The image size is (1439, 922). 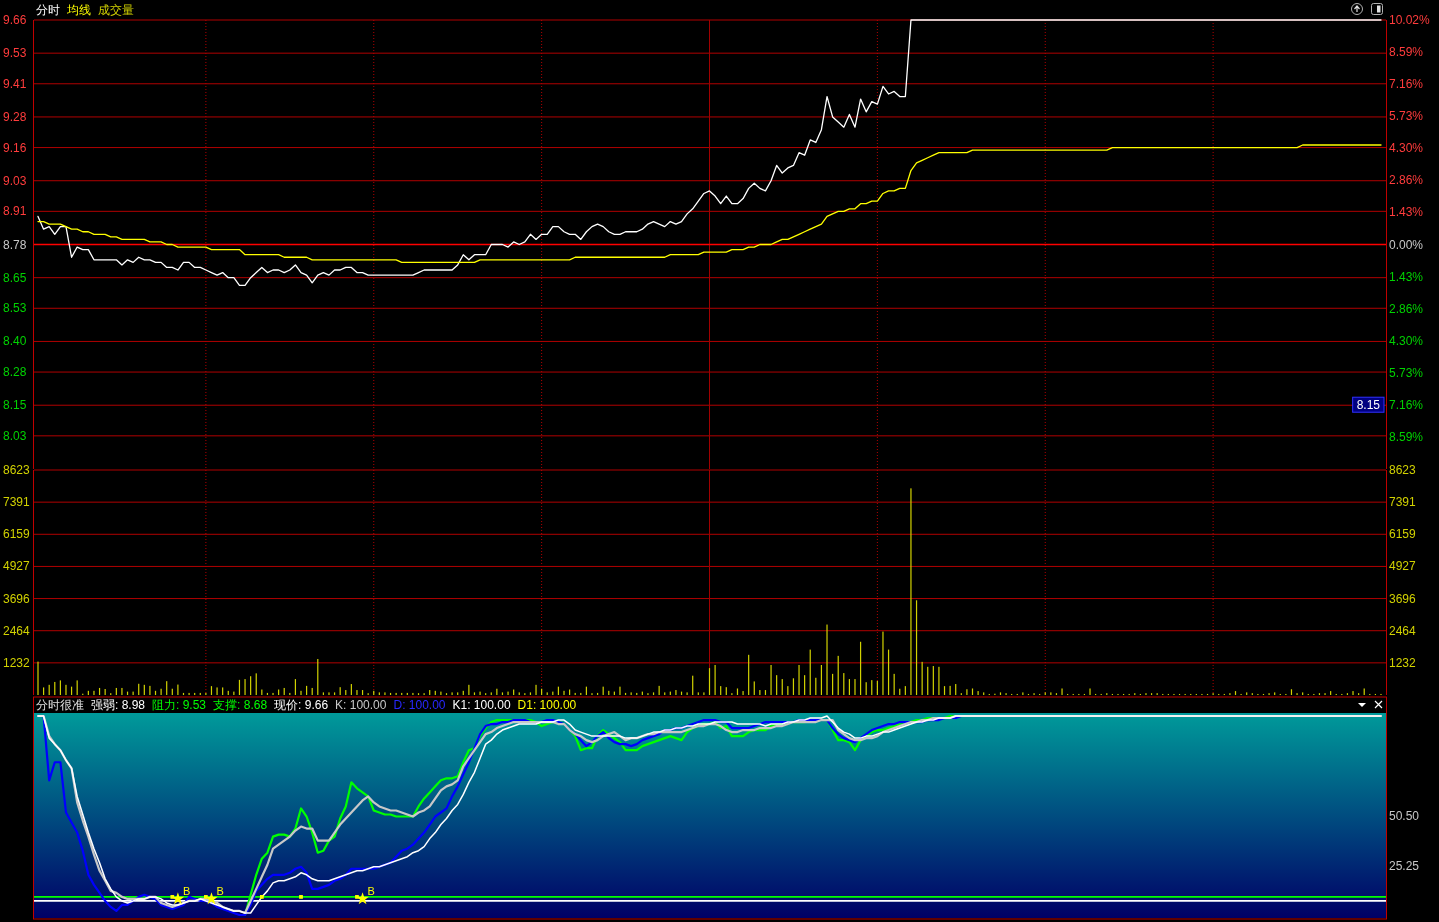 What do you see at coordinates (1410, 20) in the screenshot?
I see `y2-tick-label: 10.02%` at bounding box center [1410, 20].